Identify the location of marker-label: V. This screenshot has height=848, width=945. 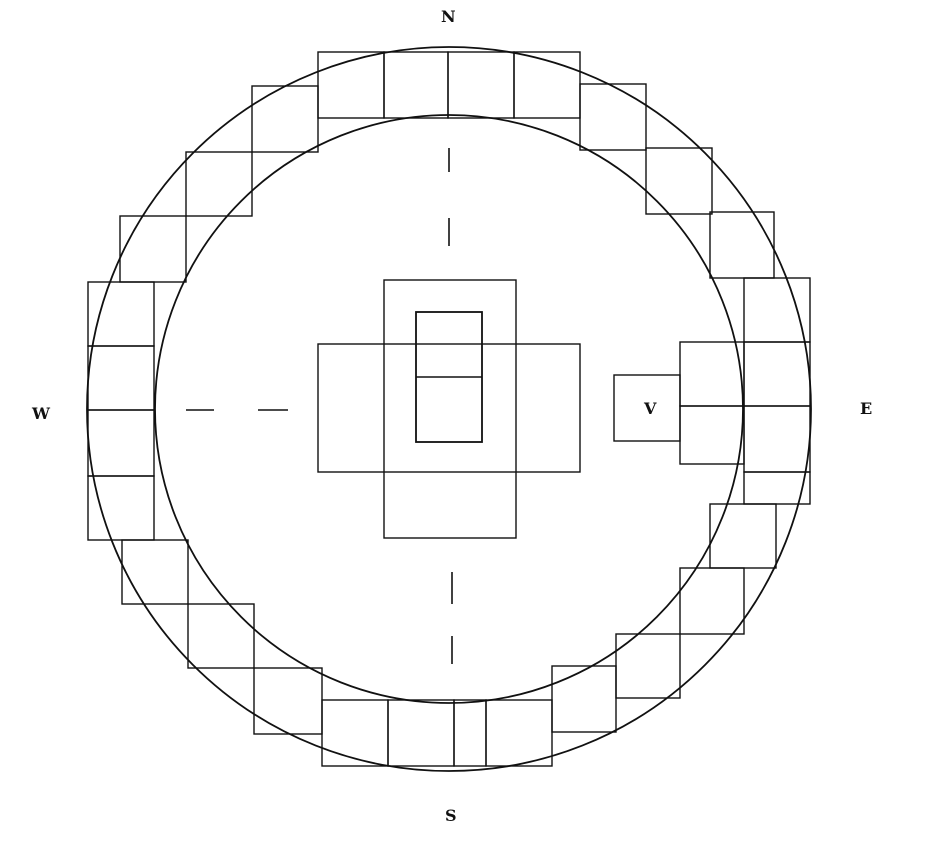
(650, 408).